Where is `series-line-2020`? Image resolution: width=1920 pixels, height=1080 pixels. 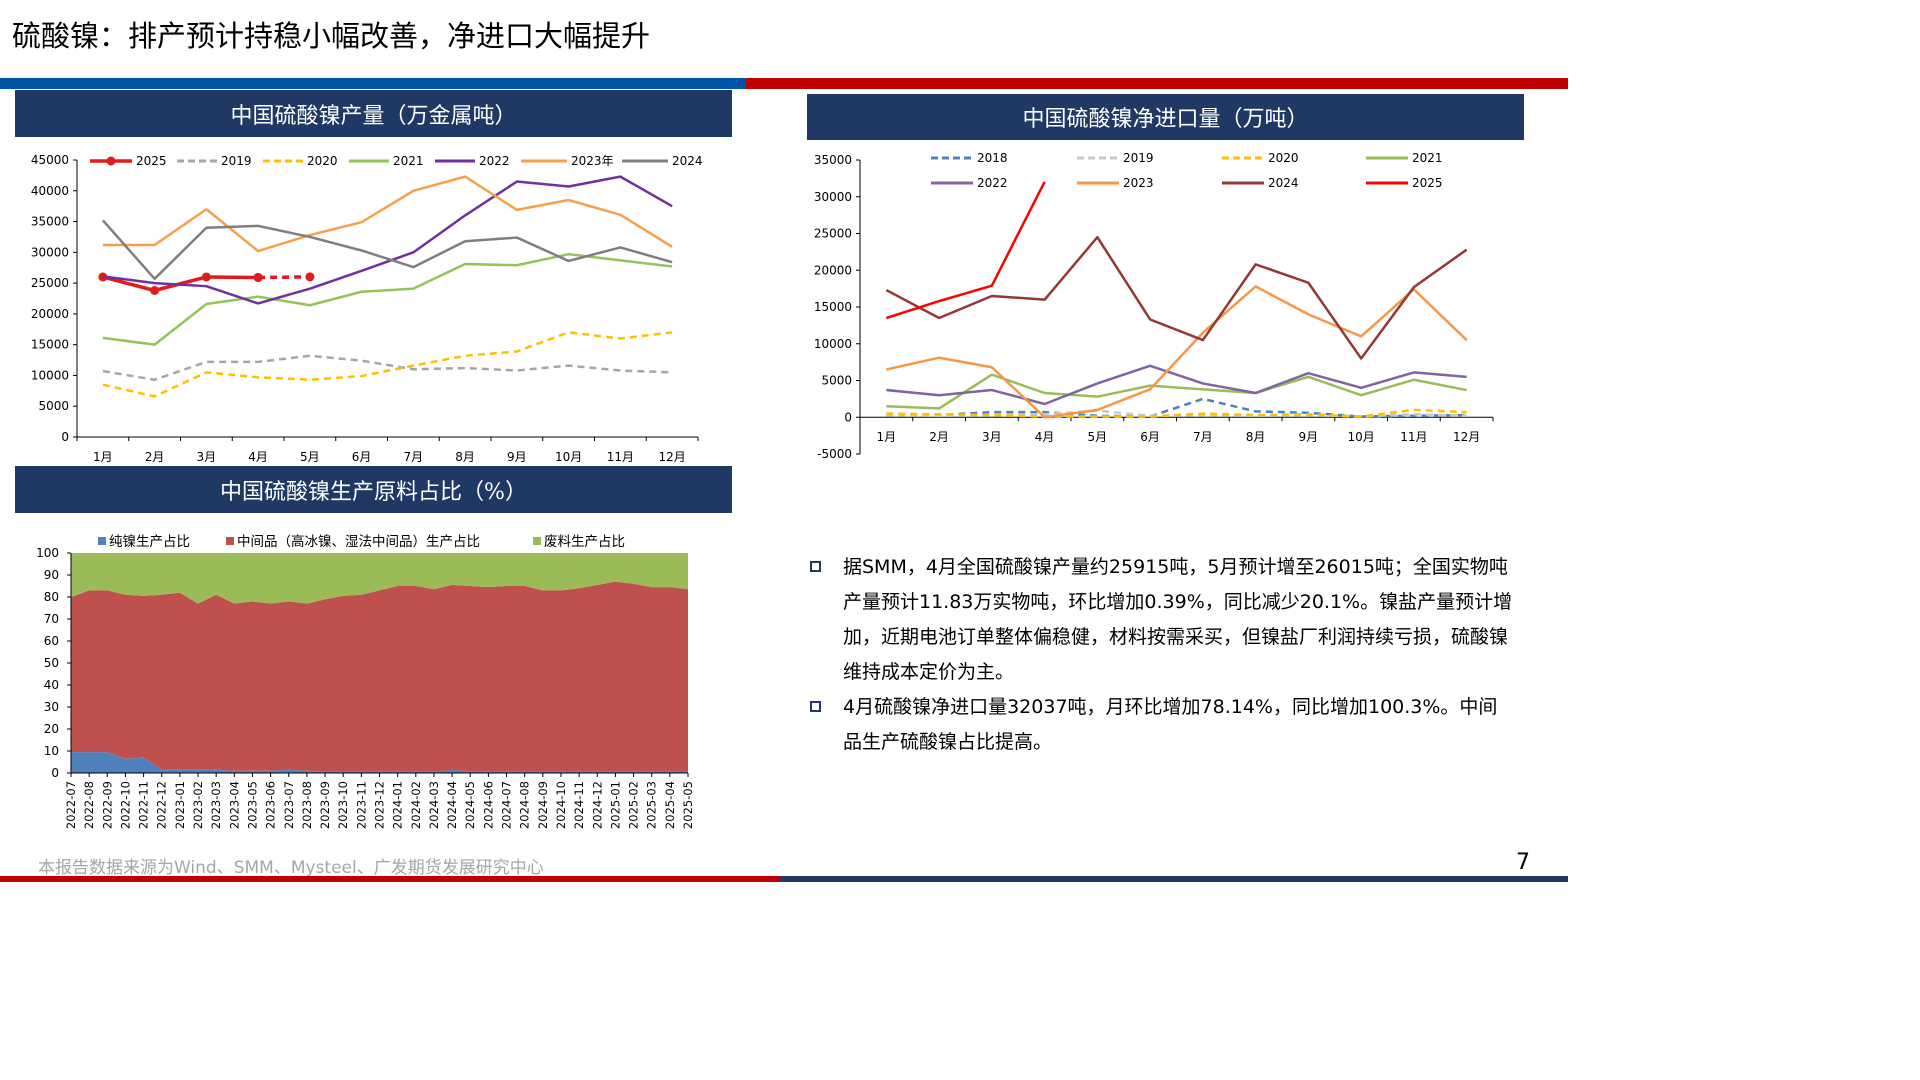
series-line-2020 is located at coordinates (387, 364).